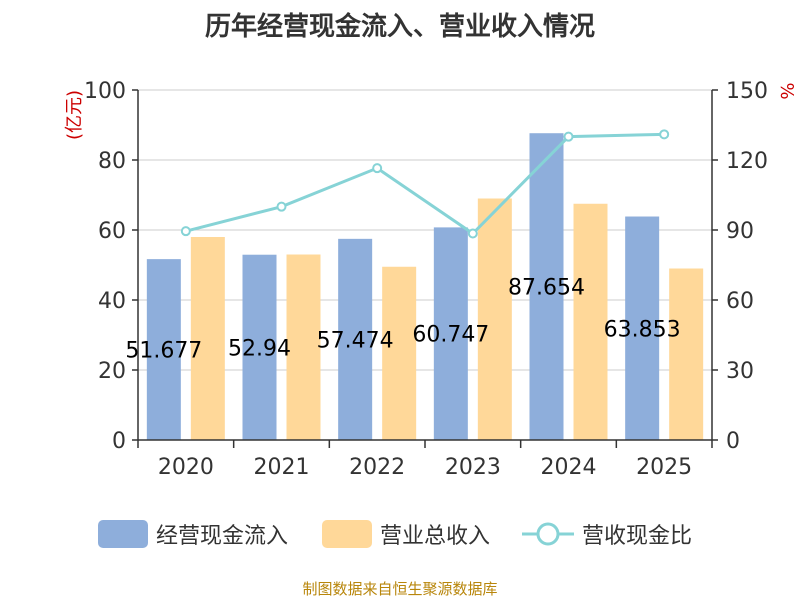  I want to click on left-axis-label: (亿元), so click(74, 115).